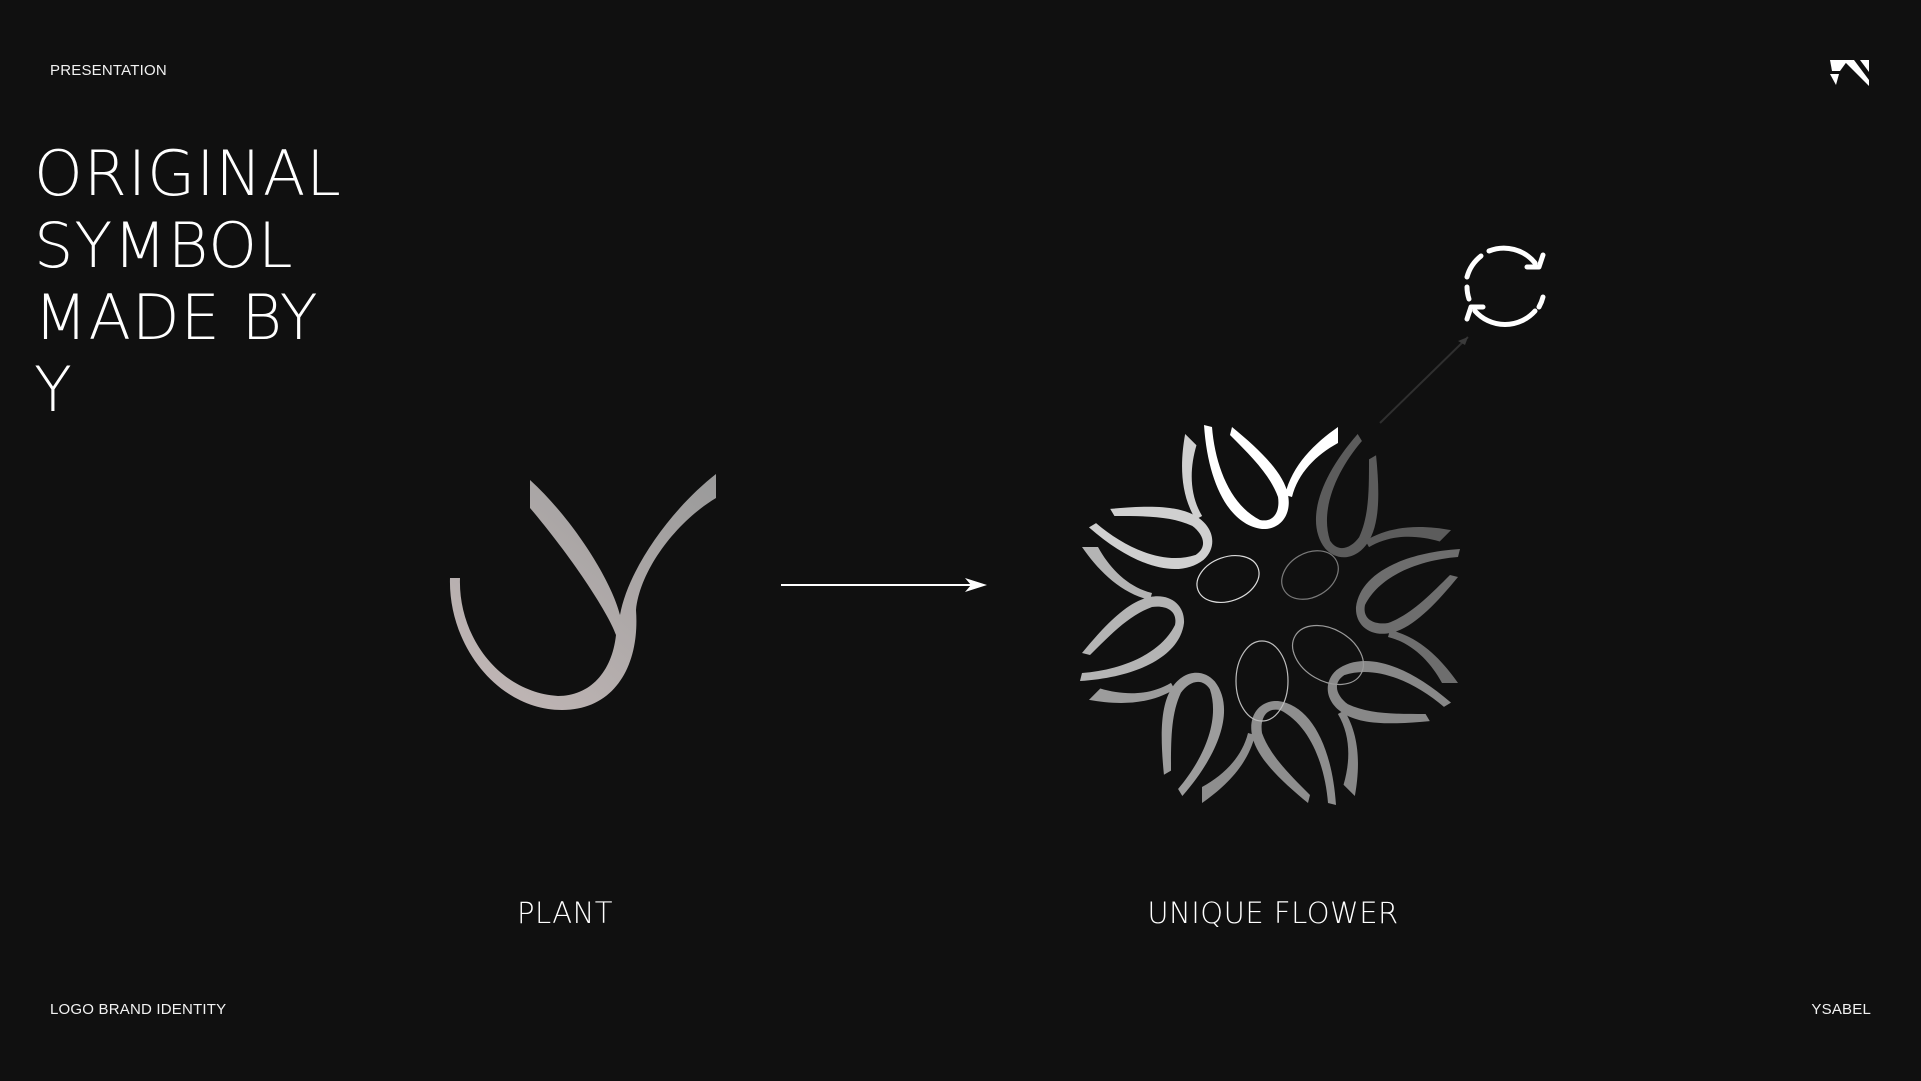 This screenshot has width=1921, height=1081. Describe the element at coordinates (585, 590) in the screenshot. I see `plant-symbol-icon` at that location.